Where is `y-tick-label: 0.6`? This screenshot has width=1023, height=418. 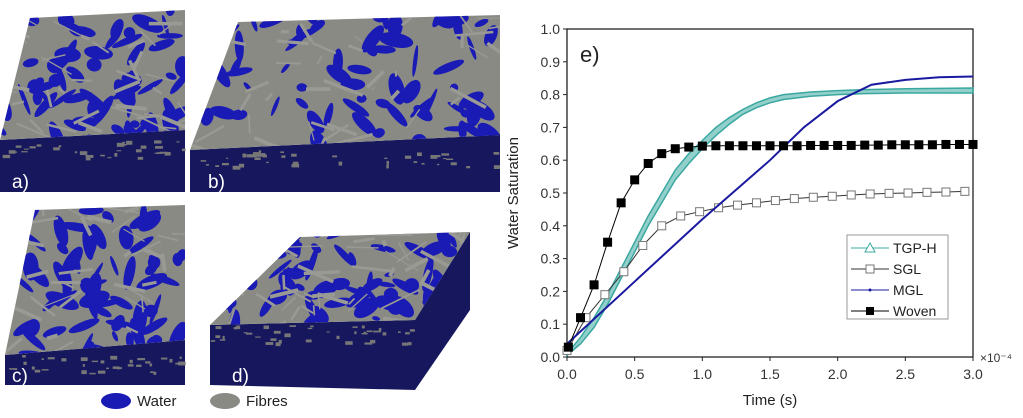 y-tick-label: 0.6 is located at coordinates (551, 160).